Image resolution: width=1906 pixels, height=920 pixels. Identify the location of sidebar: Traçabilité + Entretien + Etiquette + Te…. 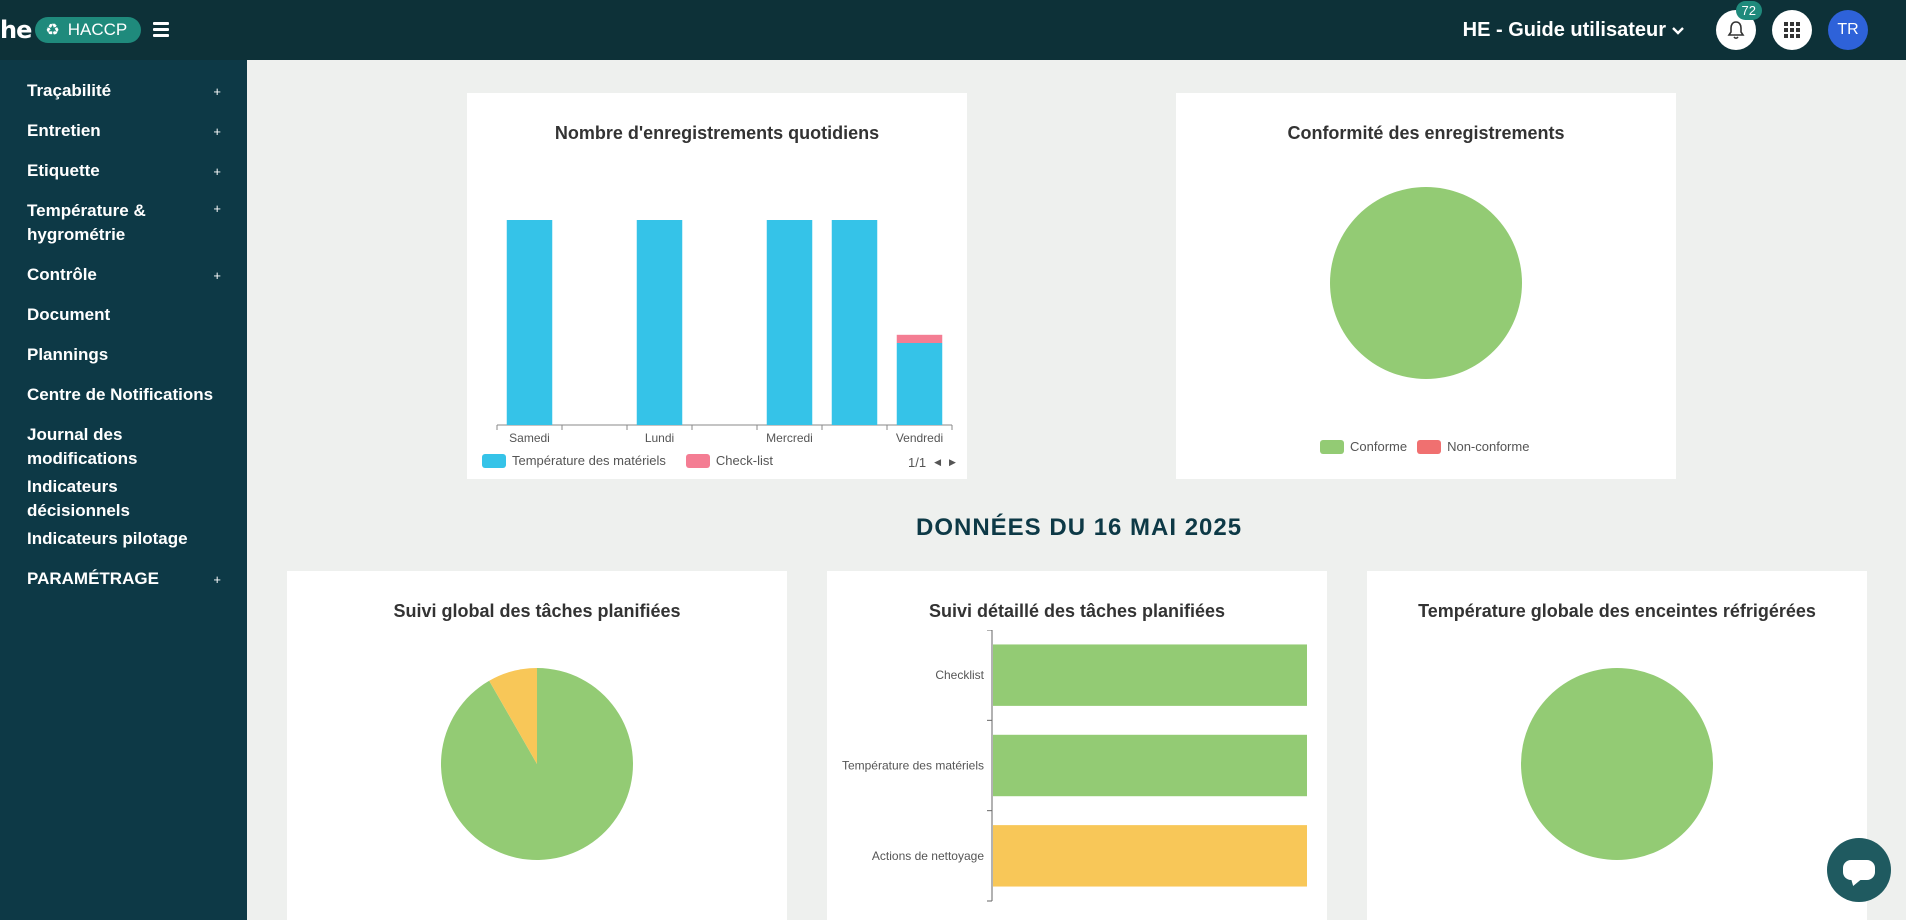
(123, 490).